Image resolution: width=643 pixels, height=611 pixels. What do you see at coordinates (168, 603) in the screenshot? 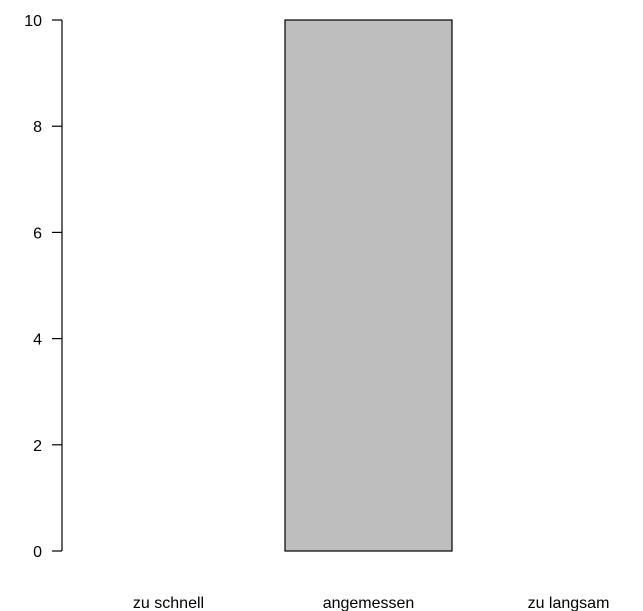
I see `x-category-label: zu schnell` at bounding box center [168, 603].